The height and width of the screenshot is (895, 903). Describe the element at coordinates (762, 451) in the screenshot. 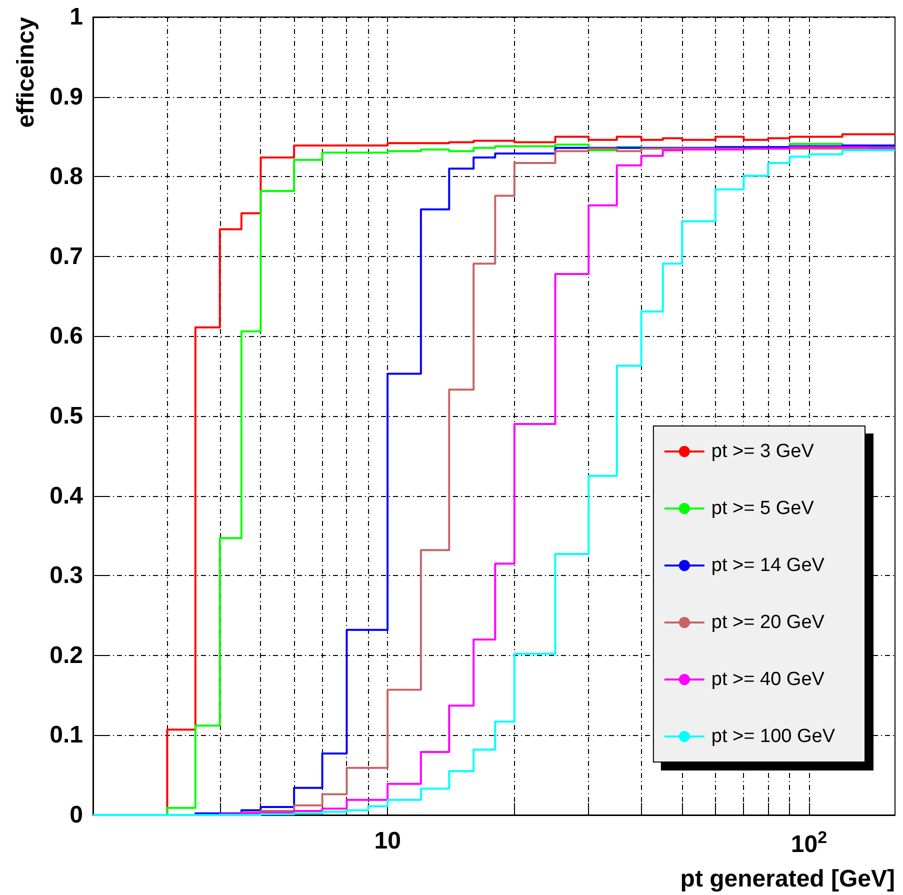

I see `legend-label: pt >= 3 GeV` at that location.